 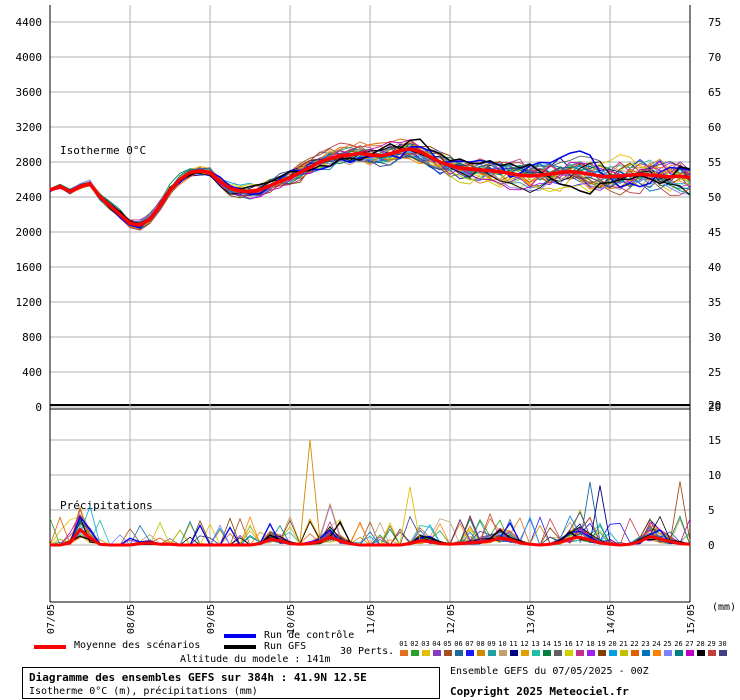 I want to click on pert-number: 14, so click(x=546, y=644).